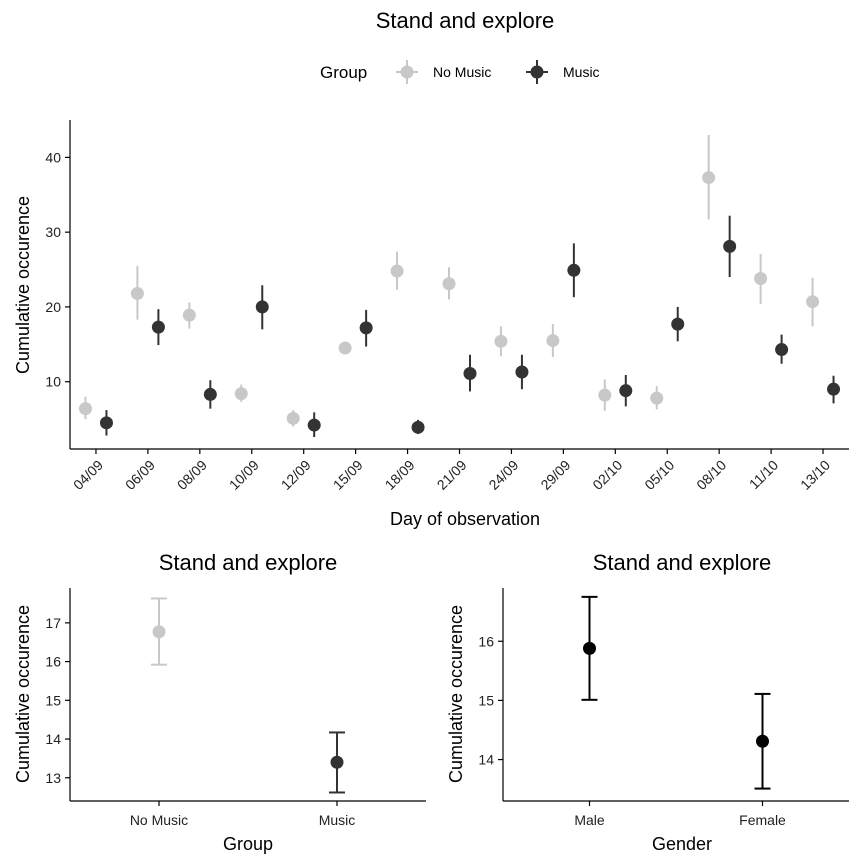 The image size is (849, 856). I want to click on group-chart-title: Stand and explore, so click(248, 562).